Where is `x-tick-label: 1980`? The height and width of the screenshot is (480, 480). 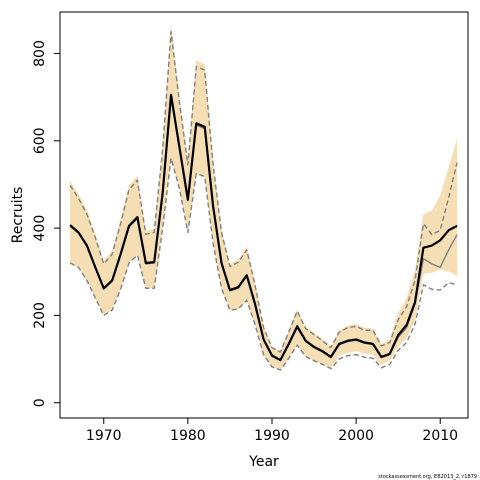 x-tick-label: 1980 is located at coordinates (188, 436).